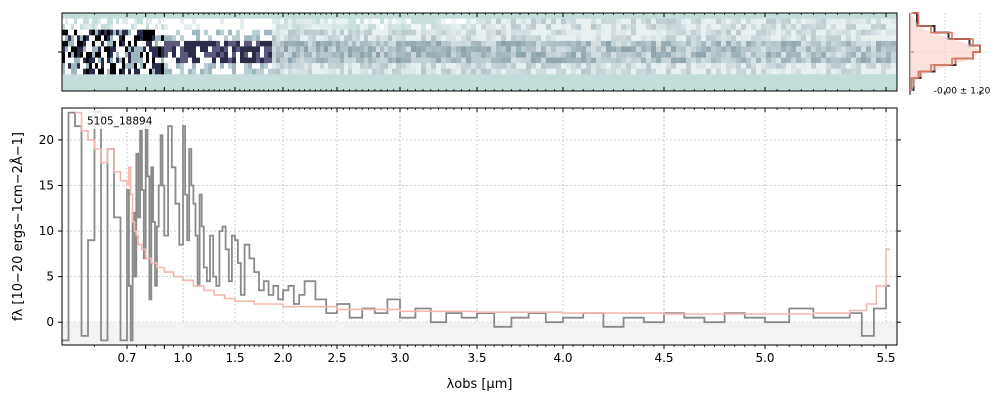 Image resolution: width=1000 pixels, height=404 pixels. Describe the element at coordinates (663, 358) in the screenshot. I see `x-tick-label: 4.5` at that location.